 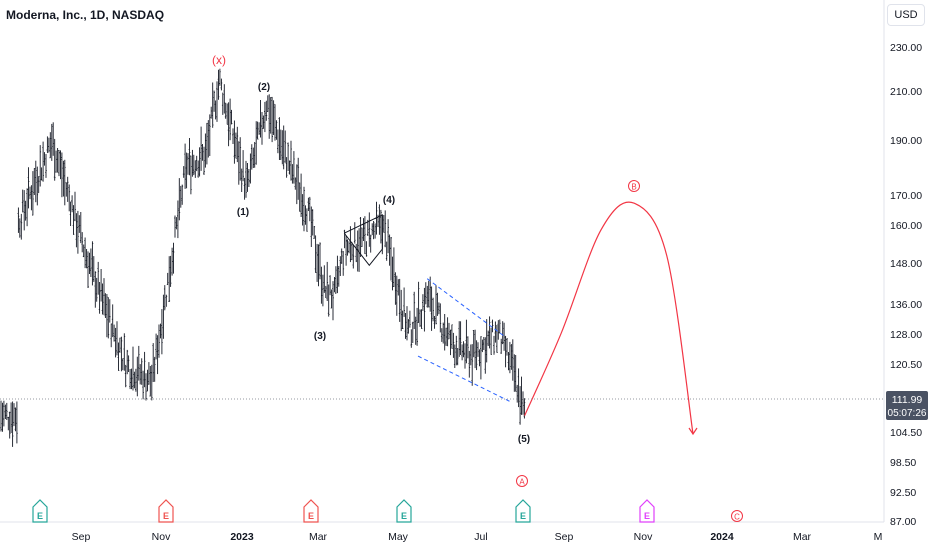 What do you see at coordinates (906, 15) in the screenshot?
I see `currency-button: USD` at bounding box center [906, 15].